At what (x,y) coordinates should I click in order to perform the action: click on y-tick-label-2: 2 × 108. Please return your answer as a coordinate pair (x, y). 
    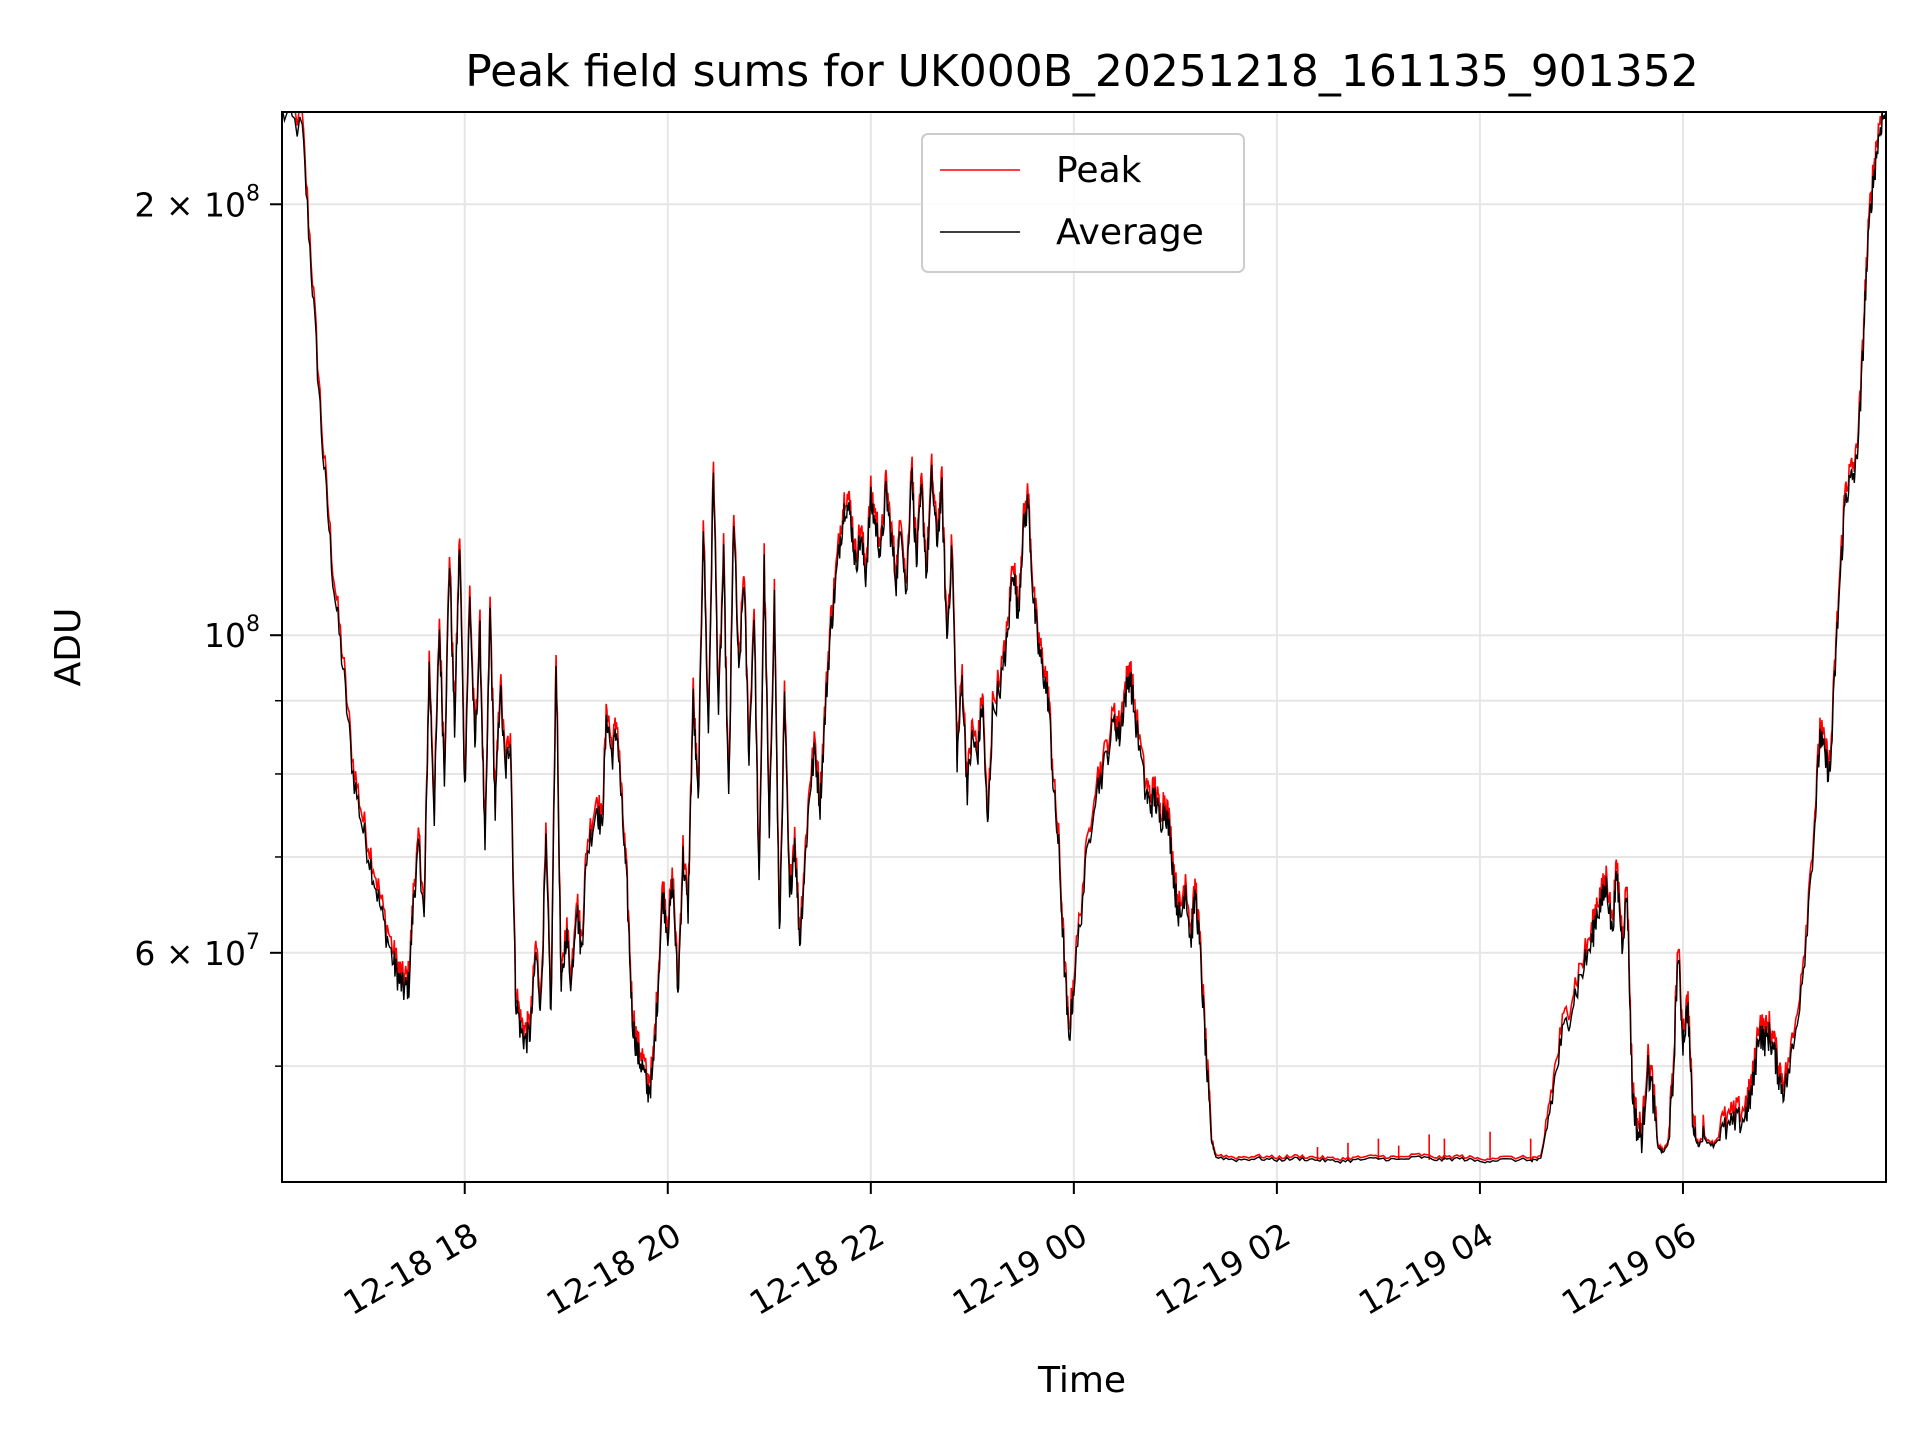
    Looking at the image, I should click on (197, 202).